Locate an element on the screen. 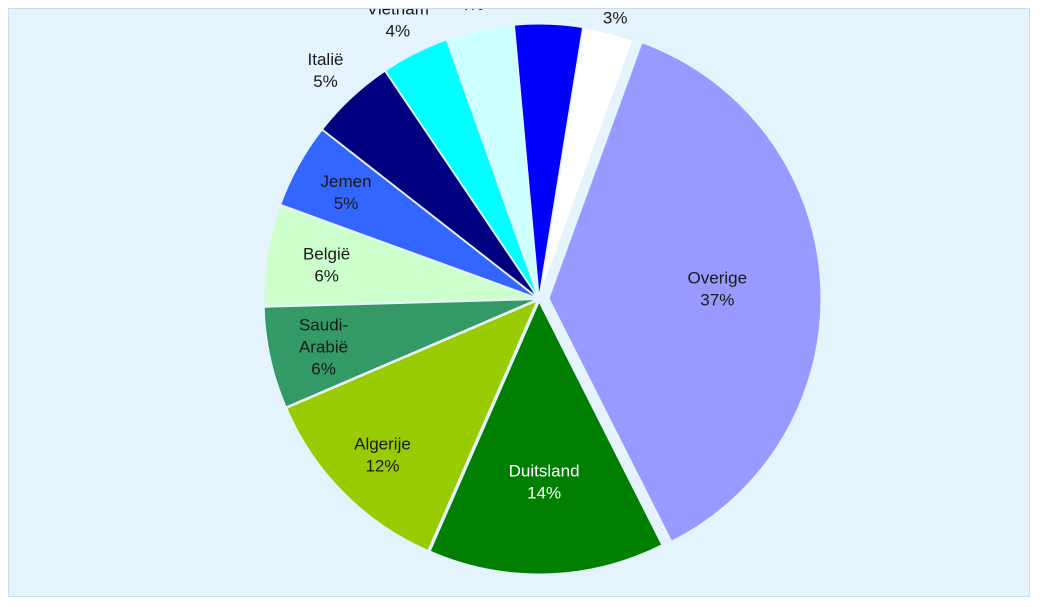 This screenshot has width=1042, height=607. pie-label-name-1: Duitsland is located at coordinates (544, 470).